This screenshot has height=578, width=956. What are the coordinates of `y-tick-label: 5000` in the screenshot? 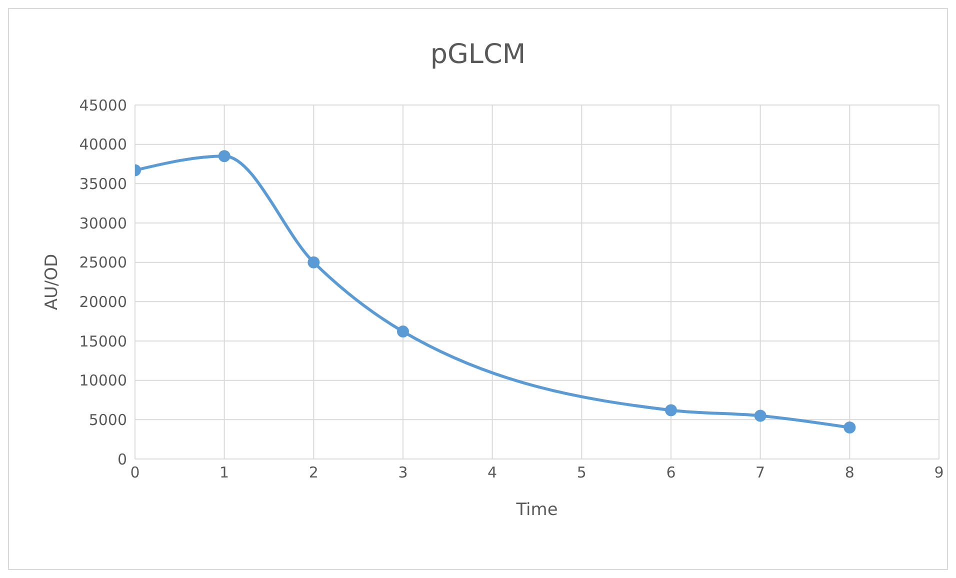 It's located at (107, 419).